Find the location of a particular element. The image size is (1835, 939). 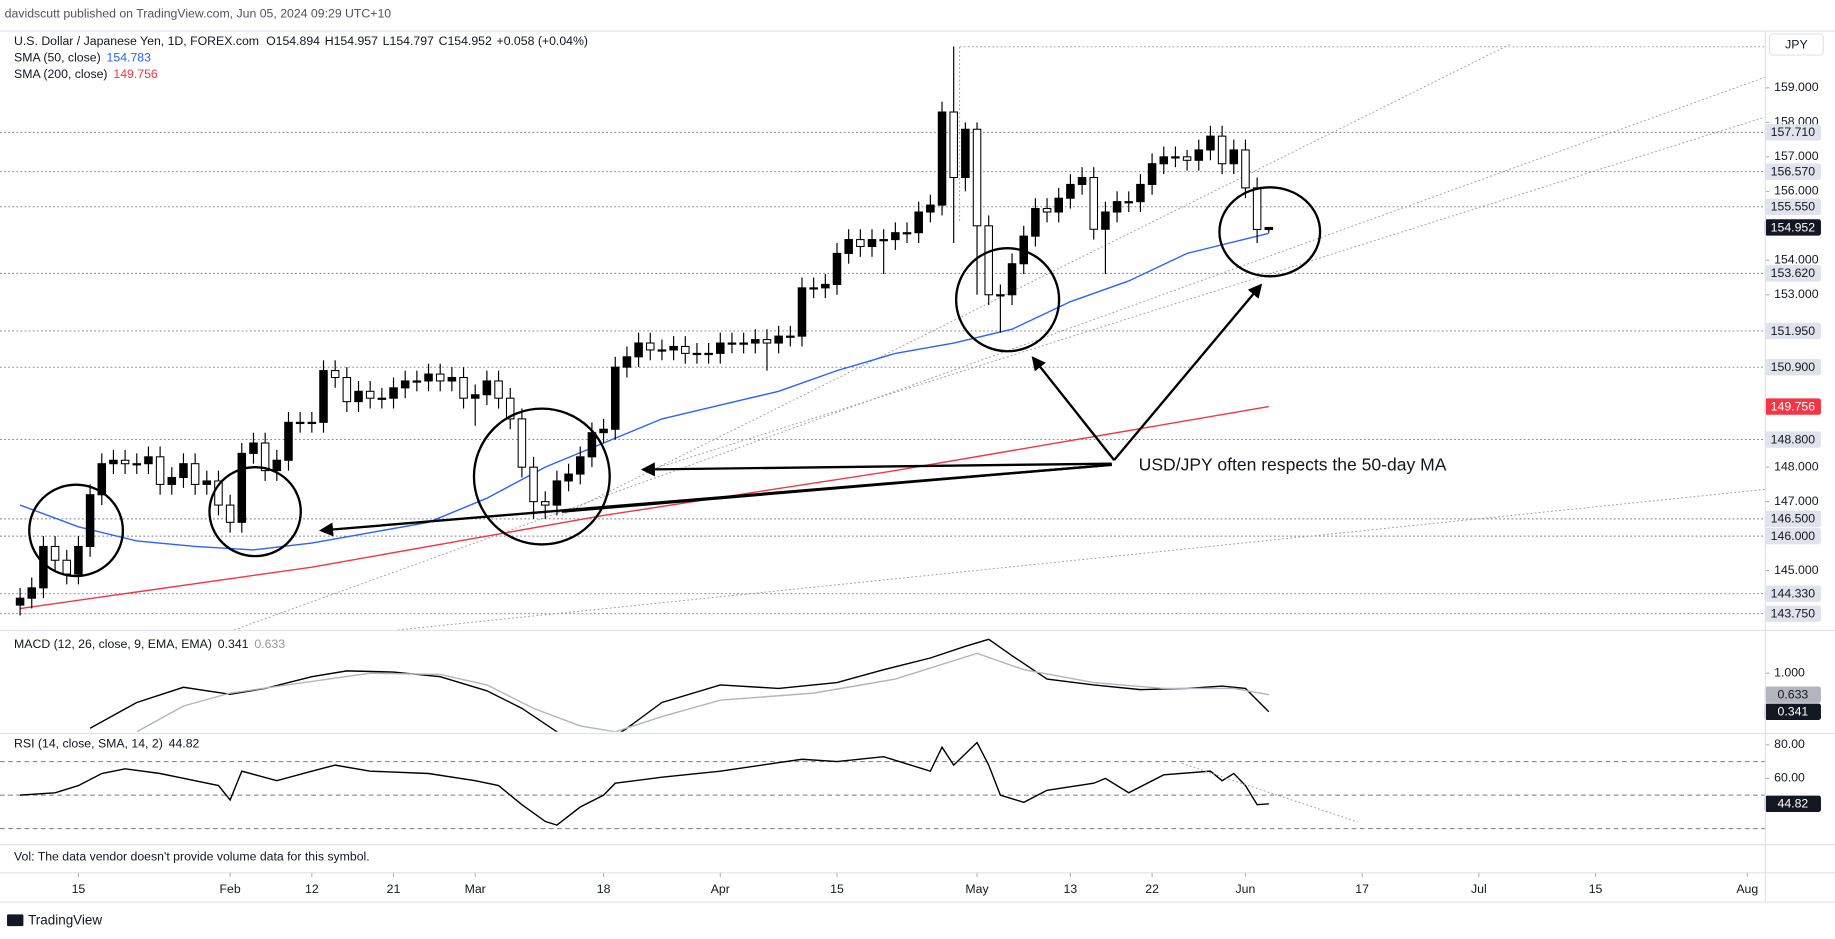

sma-price: 149.756 is located at coordinates (1793, 406).